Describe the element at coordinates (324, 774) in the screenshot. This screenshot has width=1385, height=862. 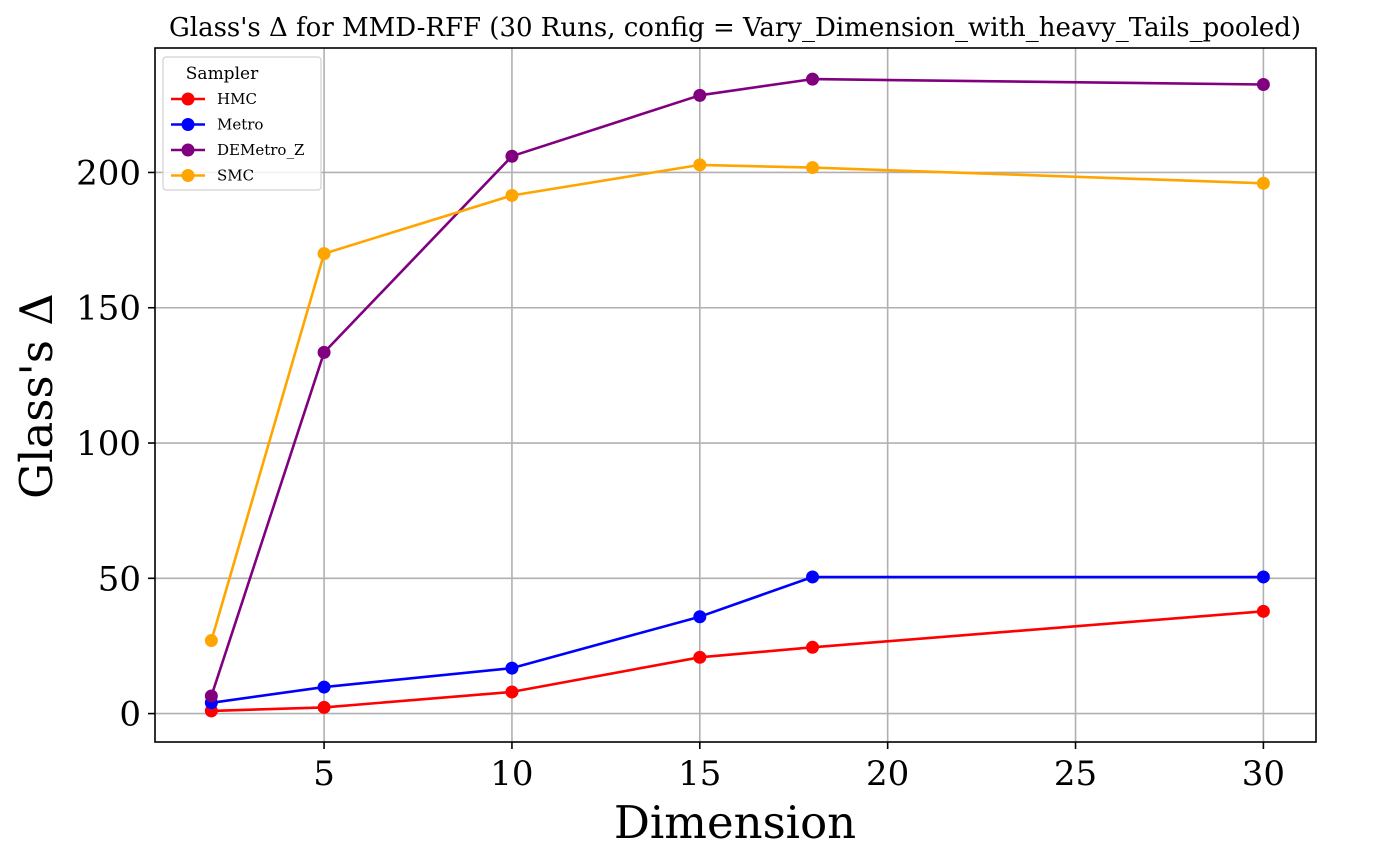
I see `x-tick-label: 5` at that location.